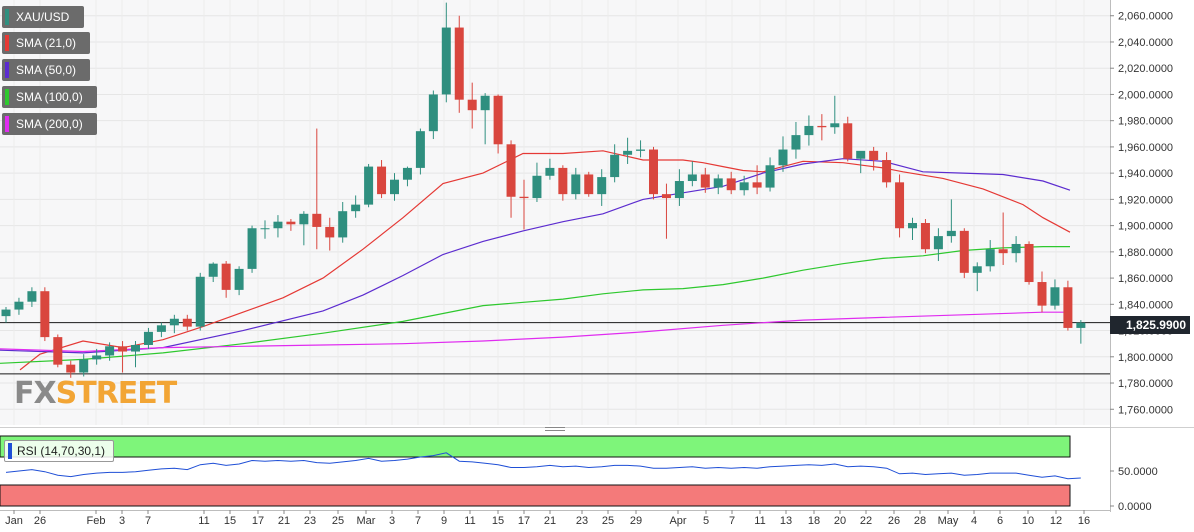  I want to click on legend-sma-21-label: SMA (21,0), so click(46, 43).